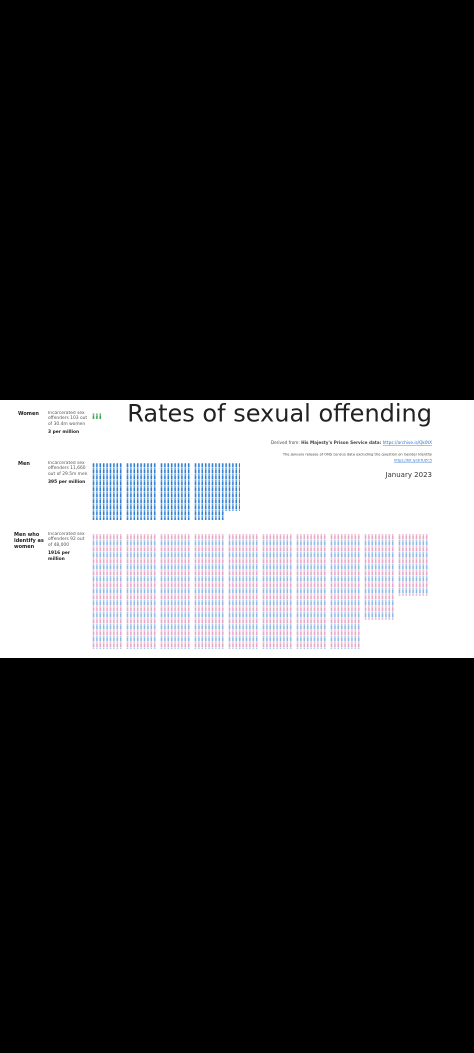 The height and width of the screenshot is (1053, 474). I want to click on group-rate: 1916 per million, so click(59, 556).